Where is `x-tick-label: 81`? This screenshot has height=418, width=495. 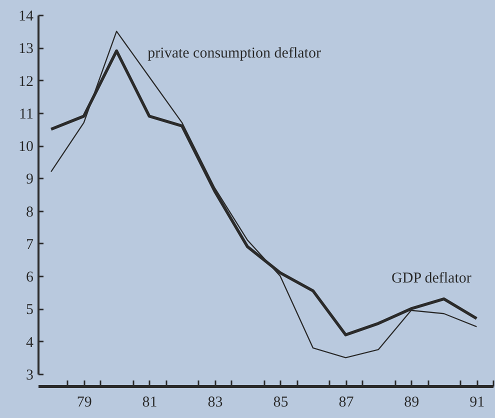
x-tick-label: 81 is located at coordinates (150, 402).